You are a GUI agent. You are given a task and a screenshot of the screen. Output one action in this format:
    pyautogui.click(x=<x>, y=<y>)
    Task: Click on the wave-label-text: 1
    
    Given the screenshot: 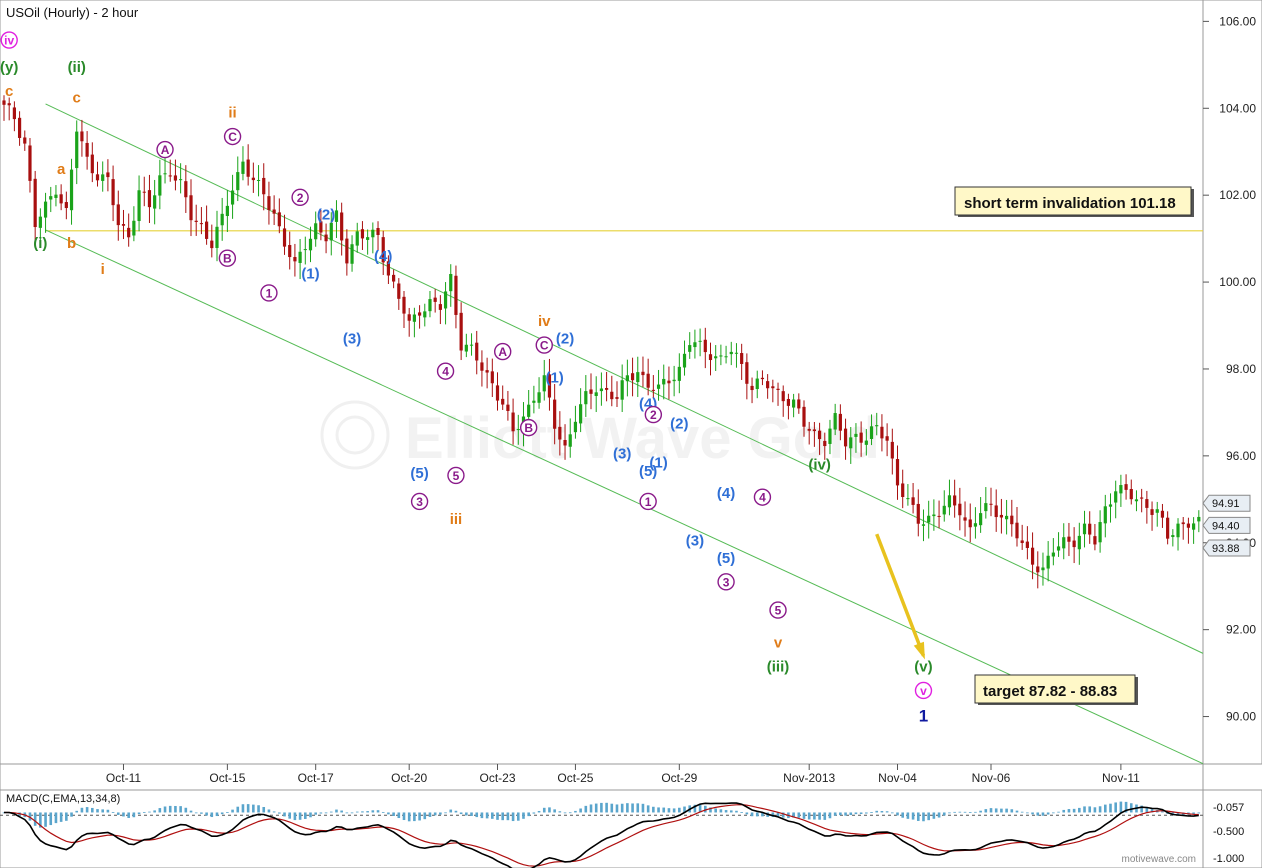 What is the action you would take?
    pyautogui.click(x=648, y=502)
    